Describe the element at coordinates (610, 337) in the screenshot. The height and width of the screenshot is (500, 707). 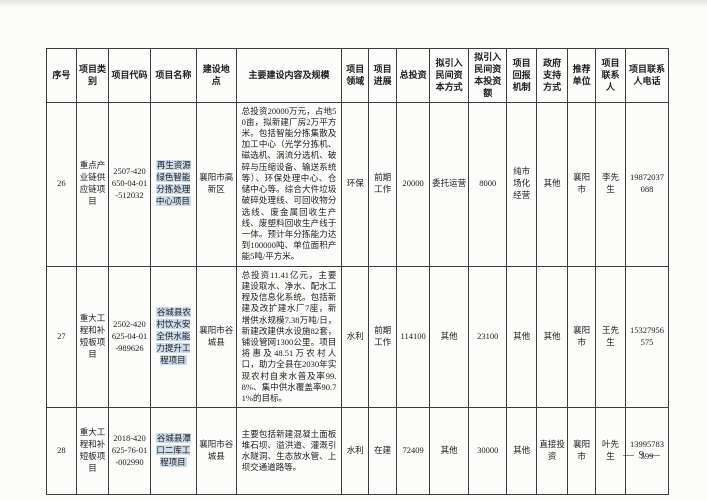
I see `cell-contact: 王先生` at that location.